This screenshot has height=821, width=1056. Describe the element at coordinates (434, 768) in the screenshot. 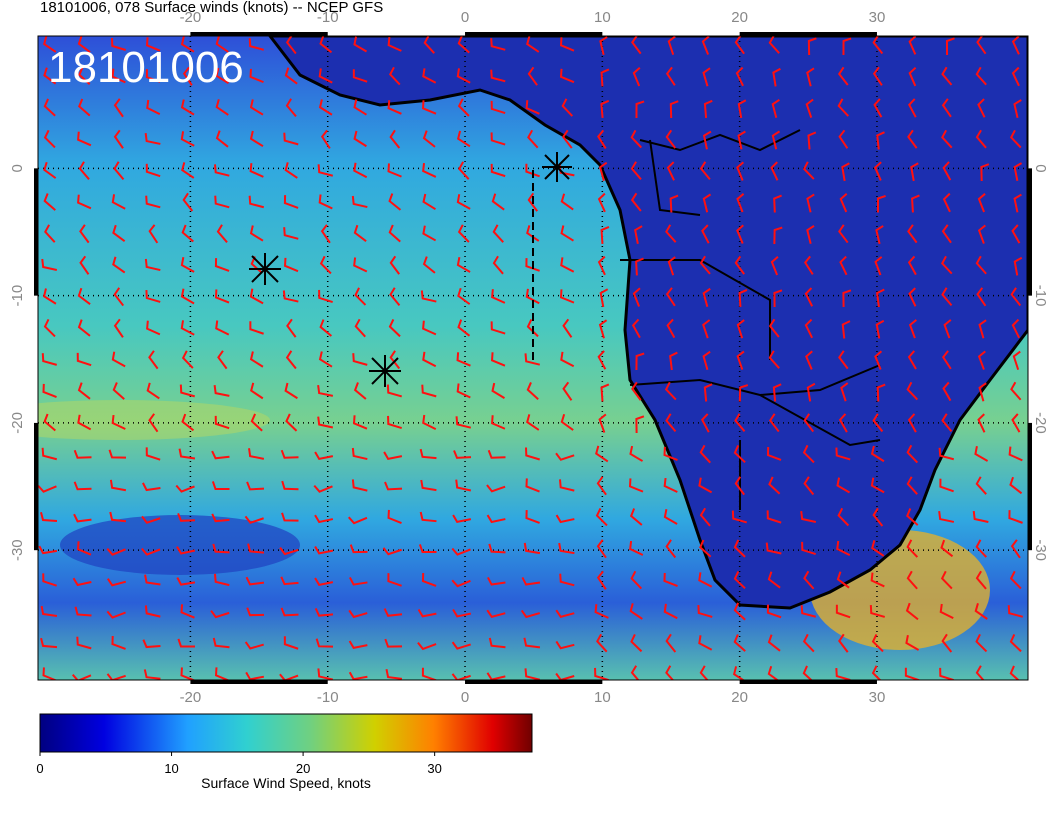

I see `colorbar-tick-label: 30` at that location.